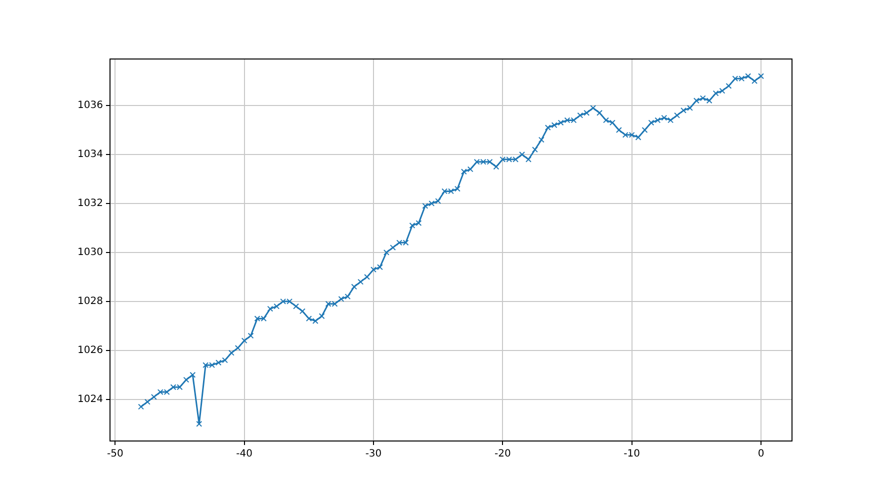 The height and width of the screenshot is (495, 880). Describe the element at coordinates (90, 204) in the screenshot. I see `y-tick-label: 1032` at that location.